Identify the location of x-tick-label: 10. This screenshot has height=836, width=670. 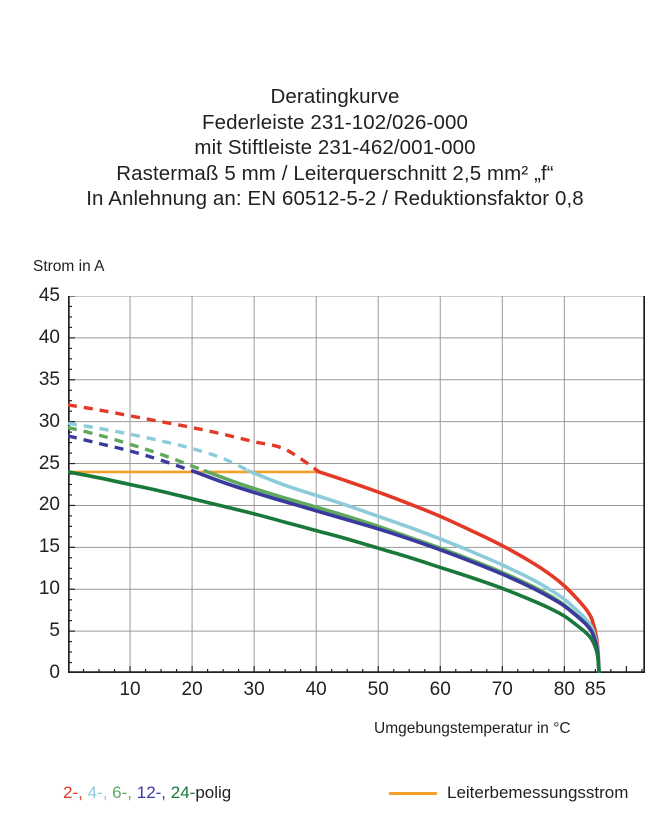
(130, 689).